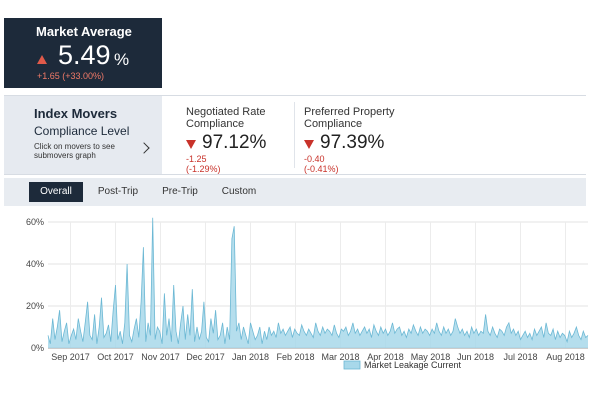  I want to click on x-tick-label: Jan 2018, so click(250, 357).